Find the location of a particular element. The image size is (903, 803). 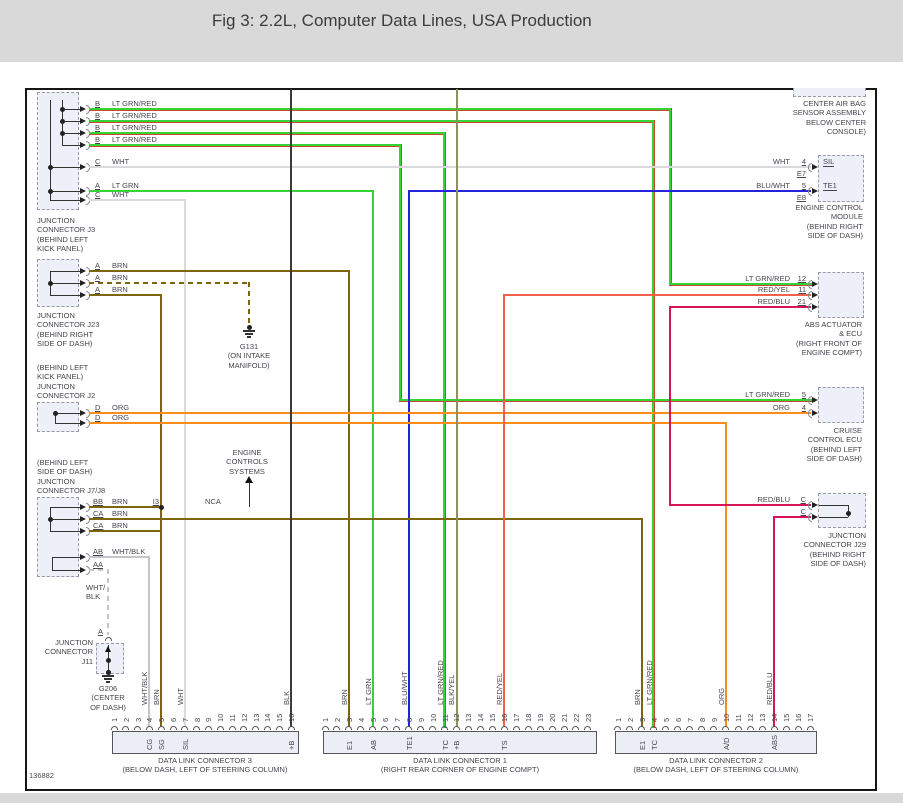

connector-label: (BEHIND RIGHT is located at coordinates (65, 334).